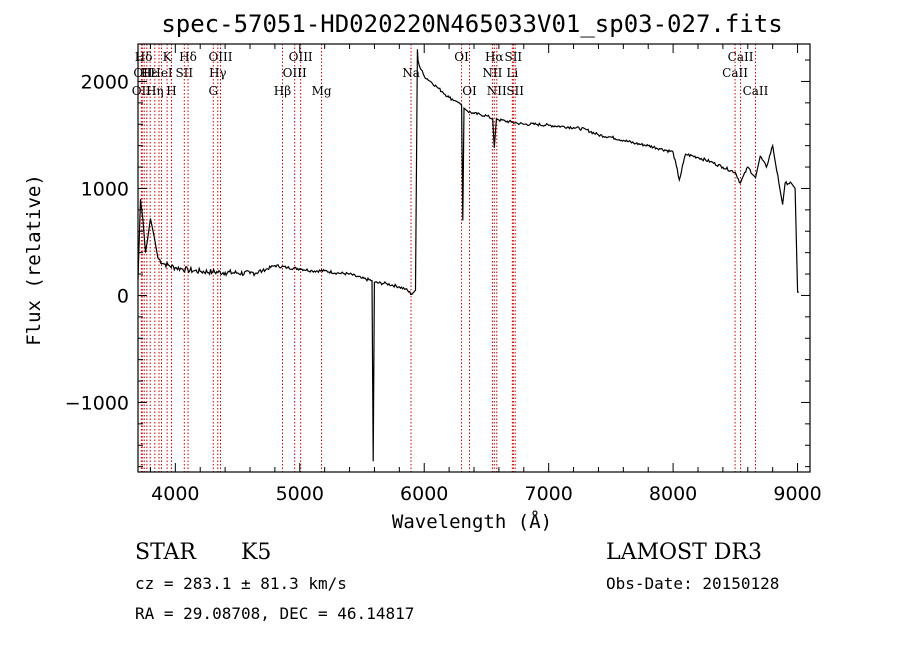 The image size is (900, 649). Describe the element at coordinates (256, 552) in the screenshot. I see `object-subclass: K5` at that location.